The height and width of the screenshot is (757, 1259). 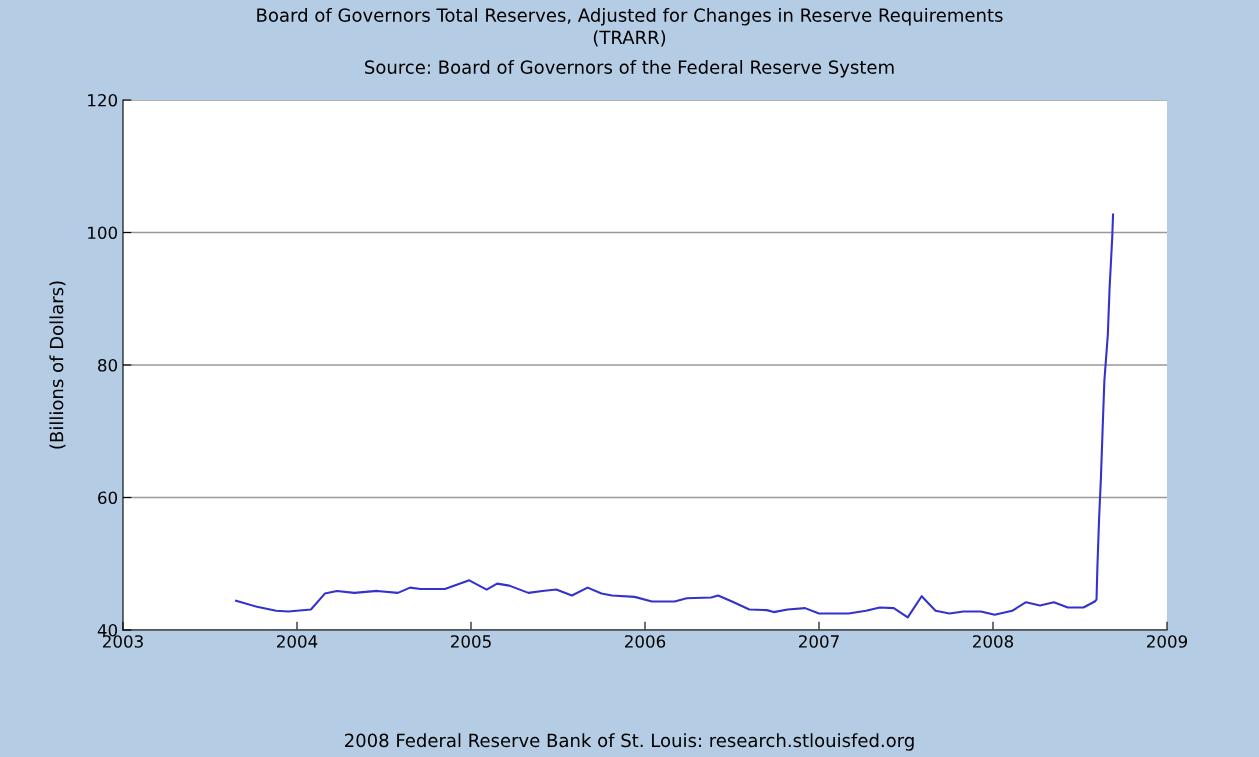 I want to click on y-axis-title: (Billions of Dollars), so click(x=57, y=365).